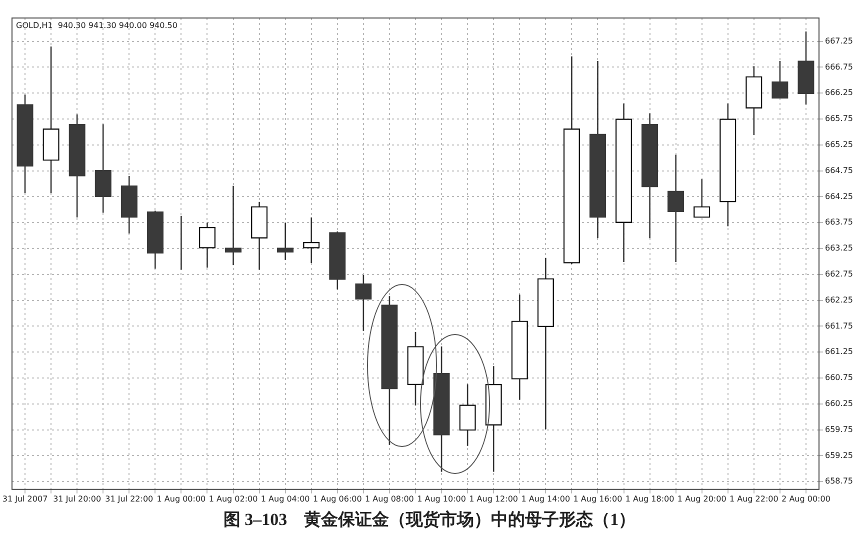 This screenshot has height=541, width=859. I want to click on y-tick-label: 667.25, so click(839, 41).